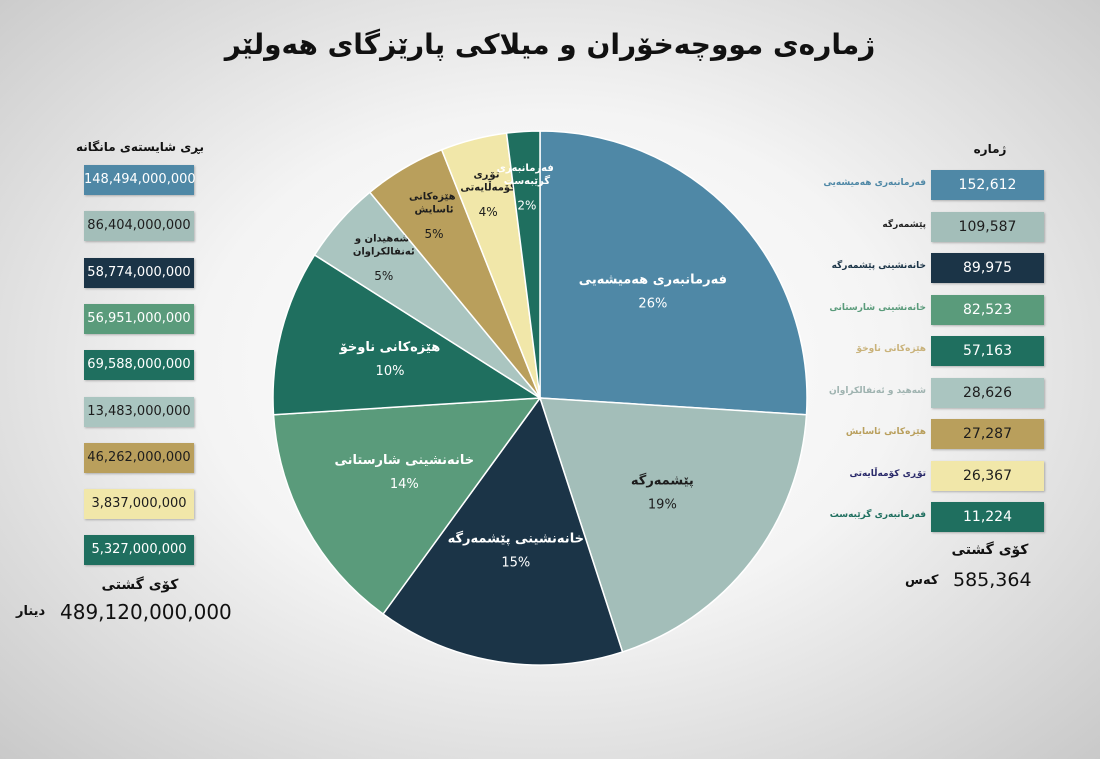 This screenshot has height=759, width=1100. I want to click on slice-value-label: 4%, so click(488, 212).